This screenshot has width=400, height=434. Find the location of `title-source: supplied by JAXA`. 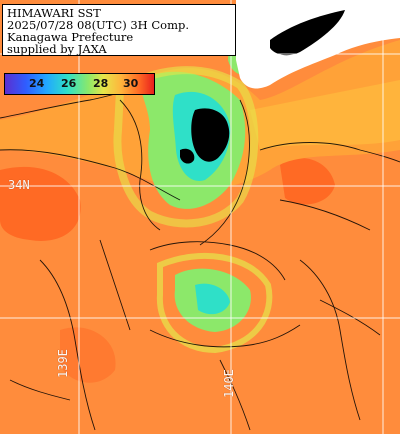

title-source: supplied by JAXA is located at coordinates (57, 49).